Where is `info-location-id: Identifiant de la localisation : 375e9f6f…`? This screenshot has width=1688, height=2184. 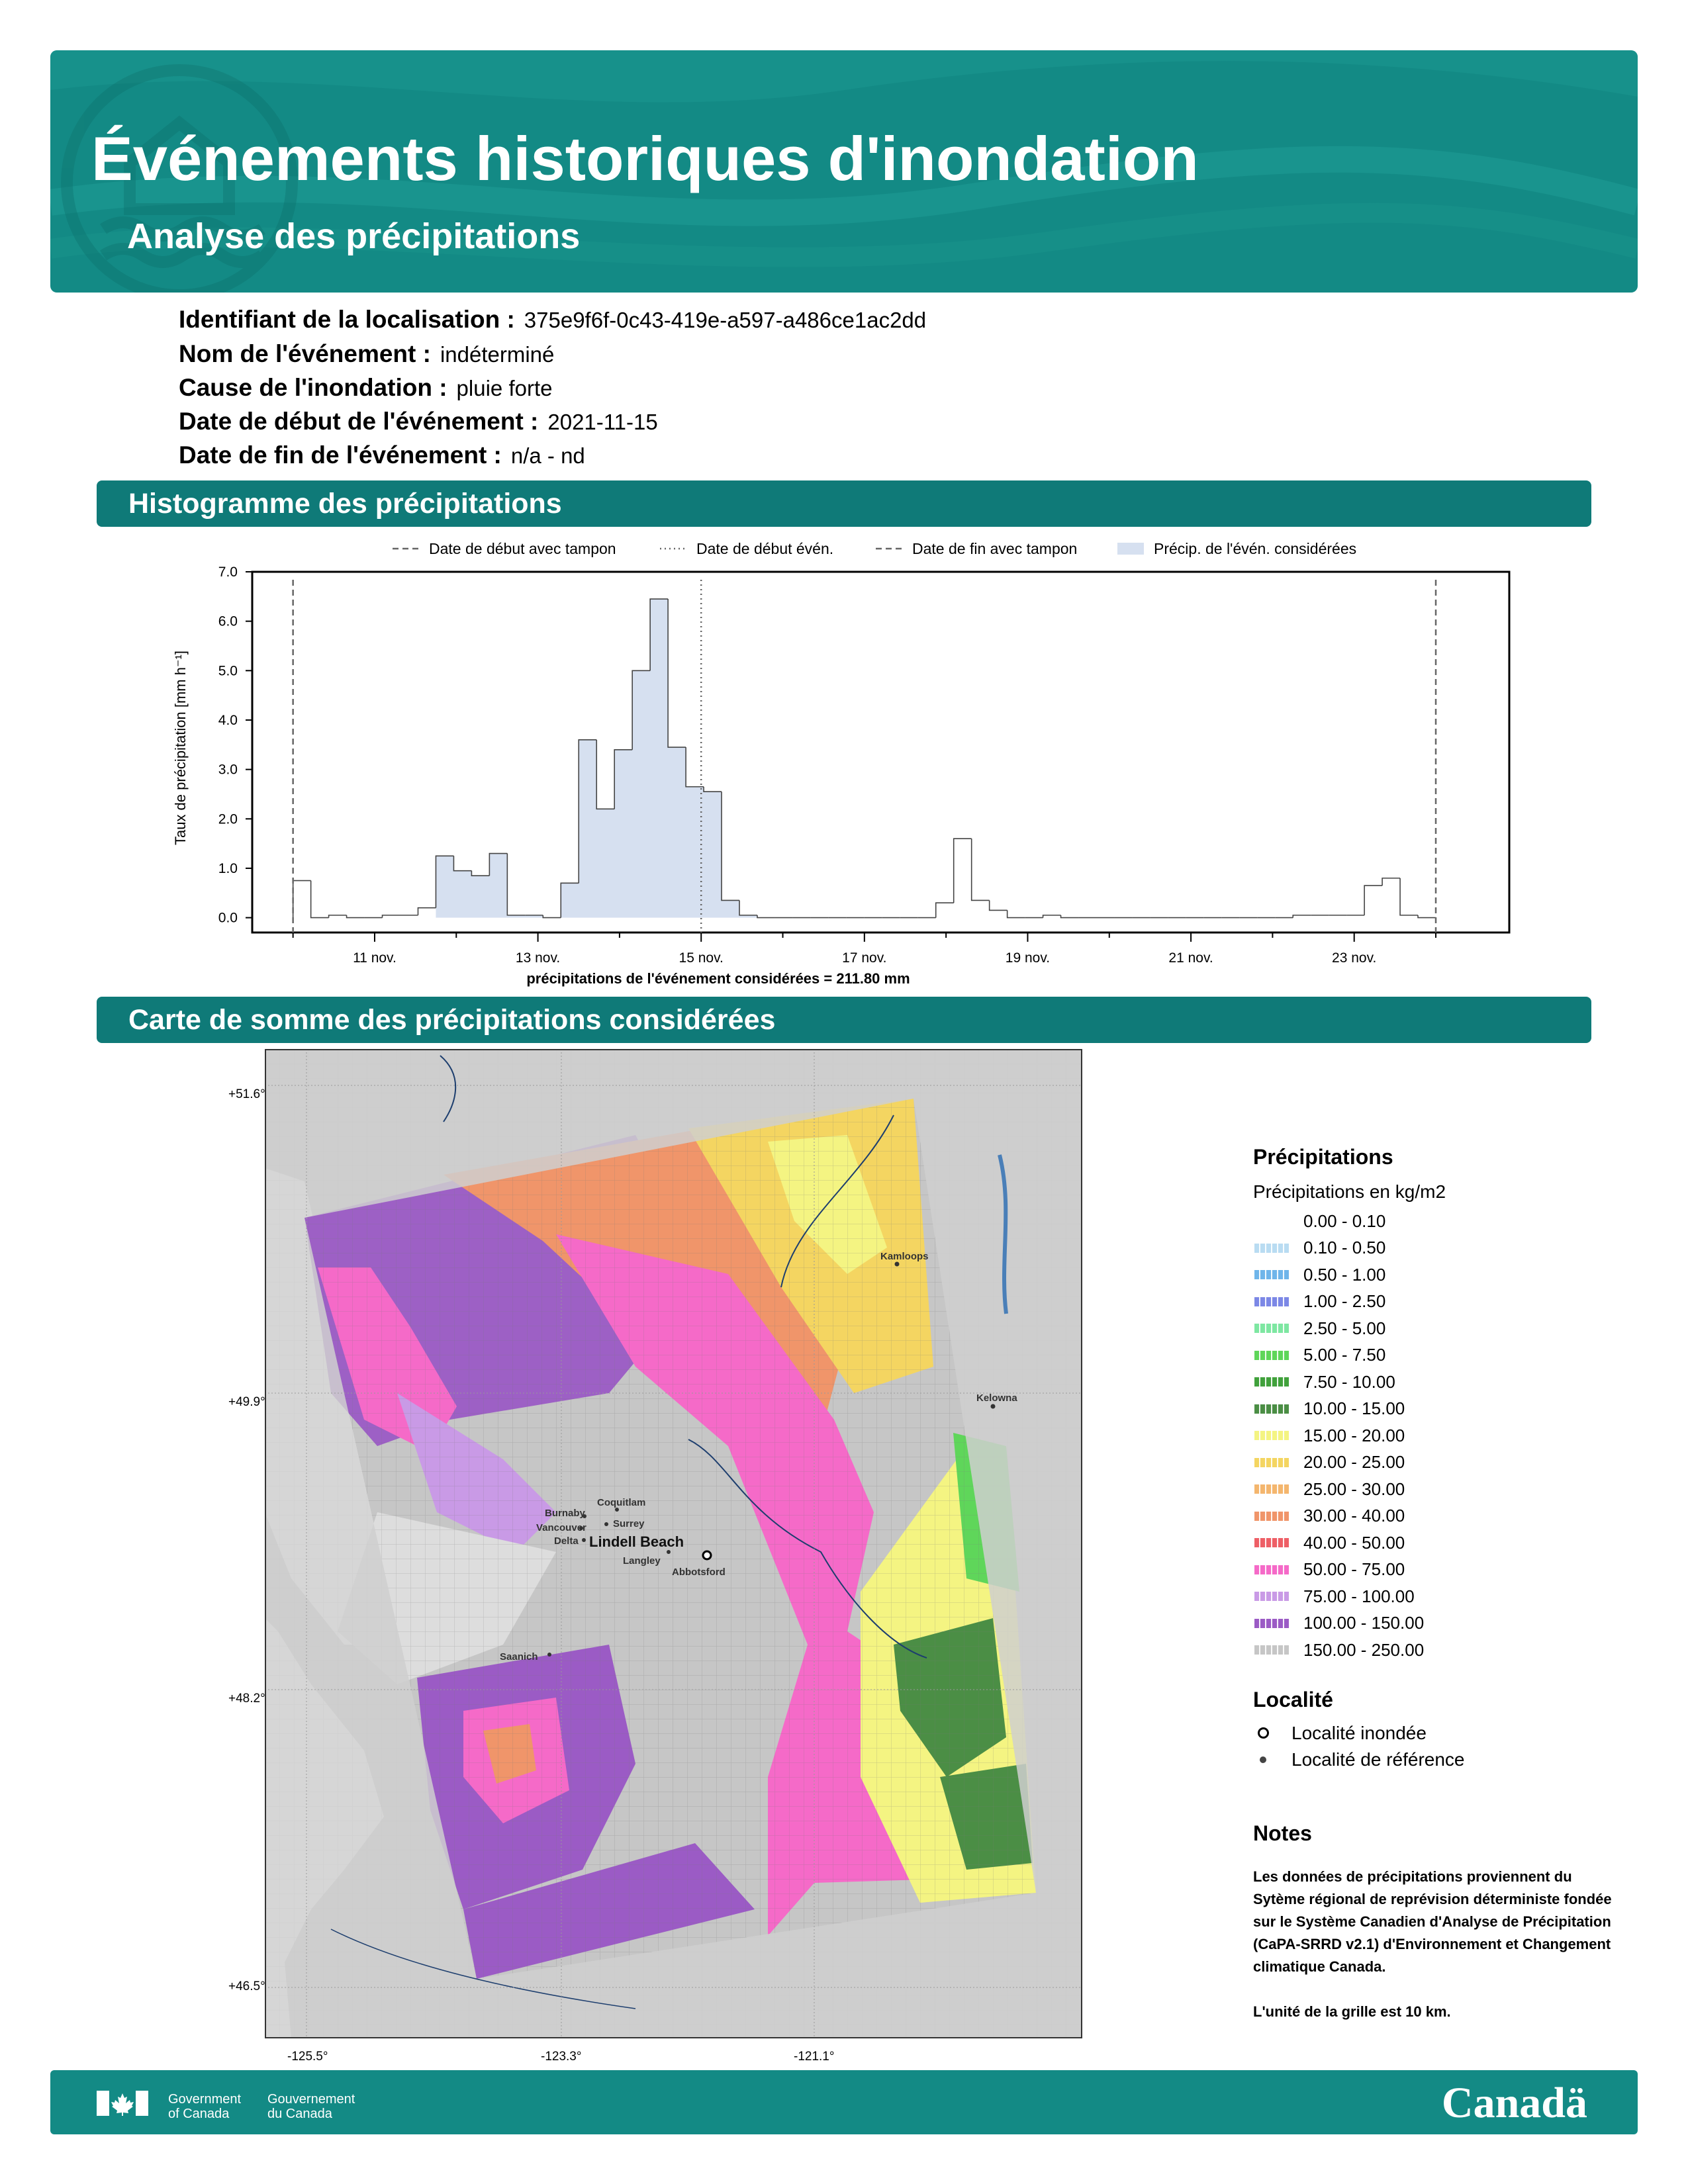
info-location-id: Identifiant de la localisation : 375e9f6f… is located at coordinates (552, 320).